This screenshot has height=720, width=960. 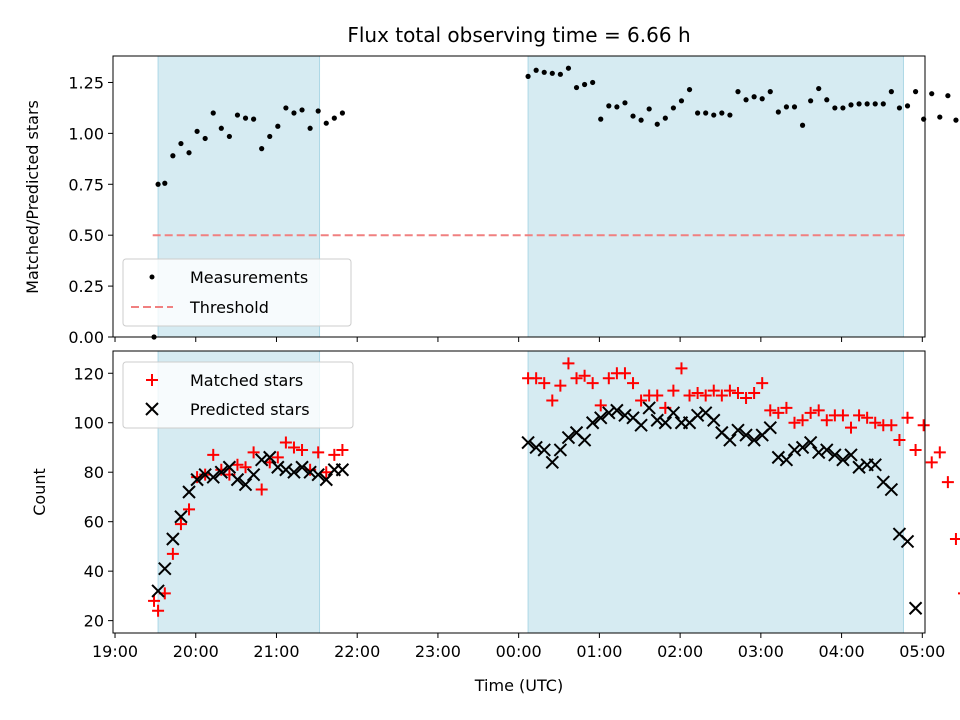 What do you see at coordinates (599, 651) in the screenshot?
I see `x-tick-label: 01:00` at bounding box center [599, 651].